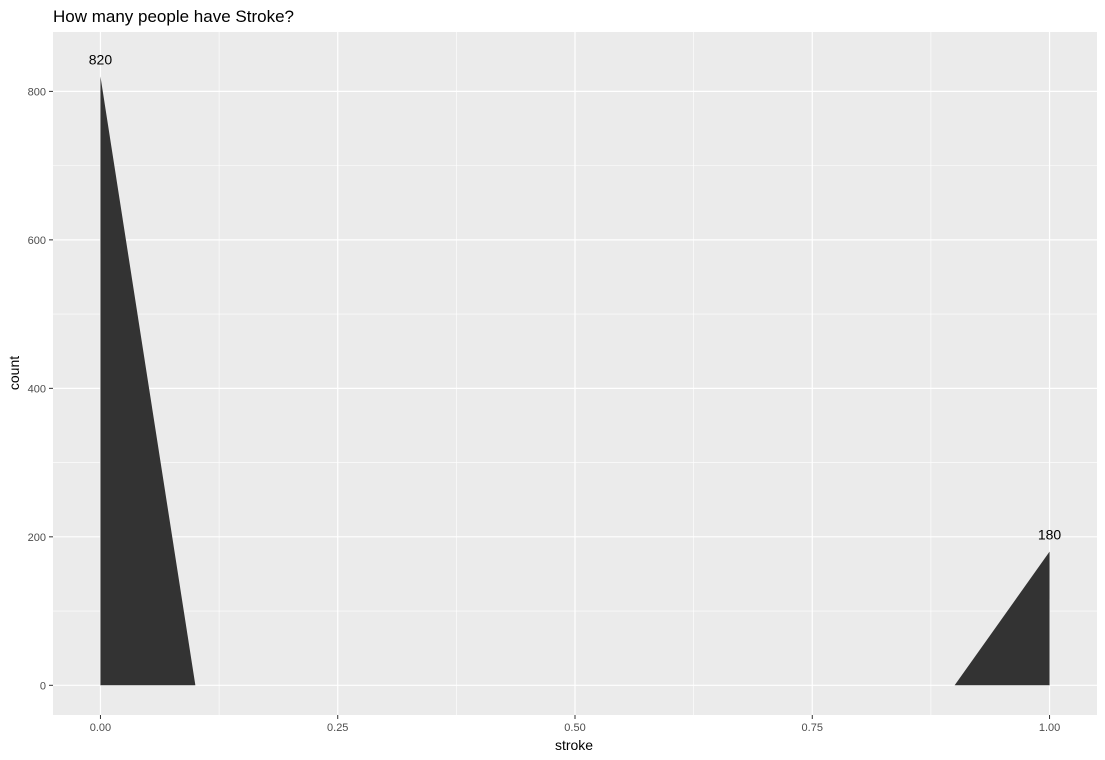 This screenshot has width=1105, height=760. Describe the element at coordinates (37, 241) in the screenshot. I see `y-tick-label: 600` at that location.